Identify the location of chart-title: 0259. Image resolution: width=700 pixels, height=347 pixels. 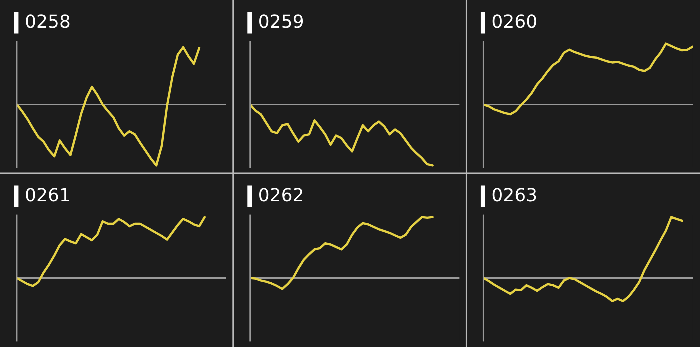
(282, 21).